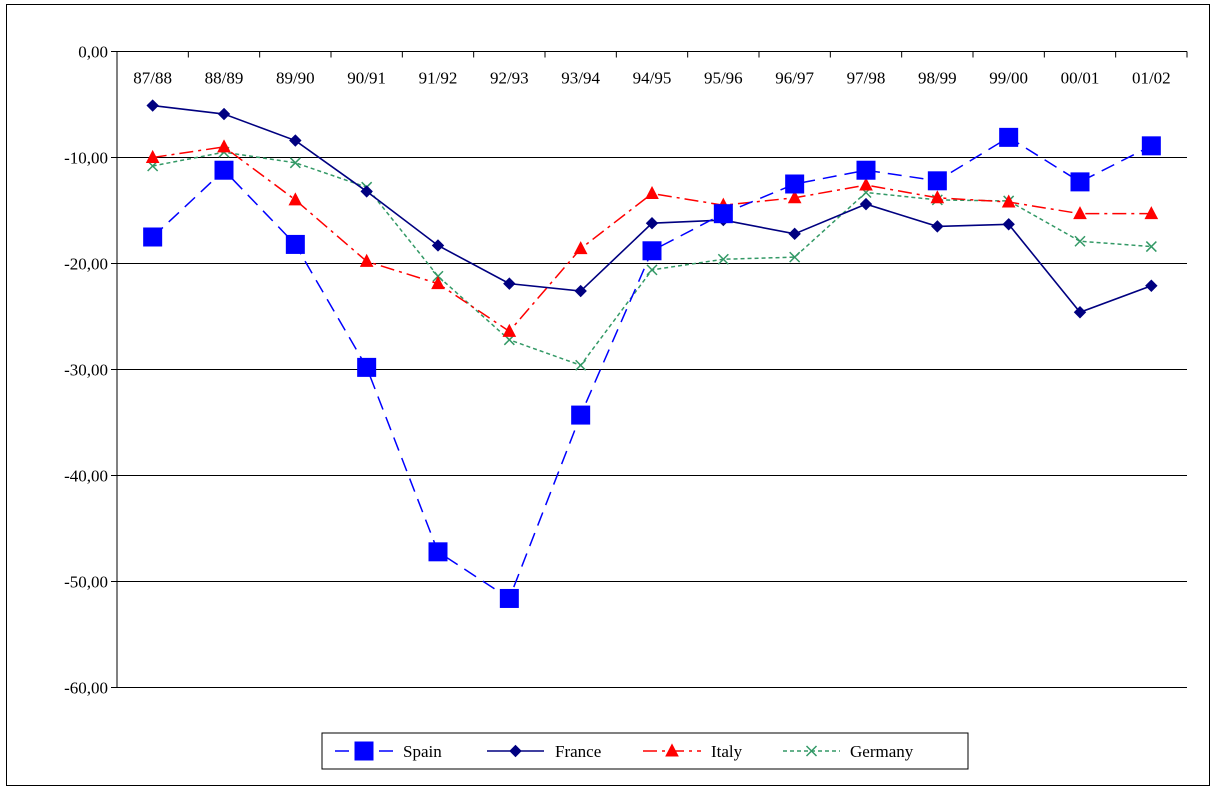 The image size is (1216, 791). What do you see at coordinates (86, 264) in the screenshot?
I see `y-tick-label: -20,00` at bounding box center [86, 264].